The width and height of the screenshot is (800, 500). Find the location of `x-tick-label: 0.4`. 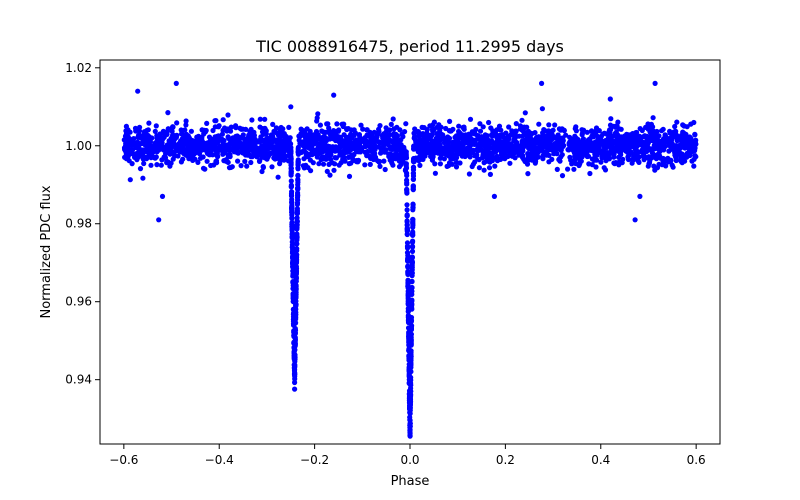

x-tick-label: 0.4 is located at coordinates (600, 460).